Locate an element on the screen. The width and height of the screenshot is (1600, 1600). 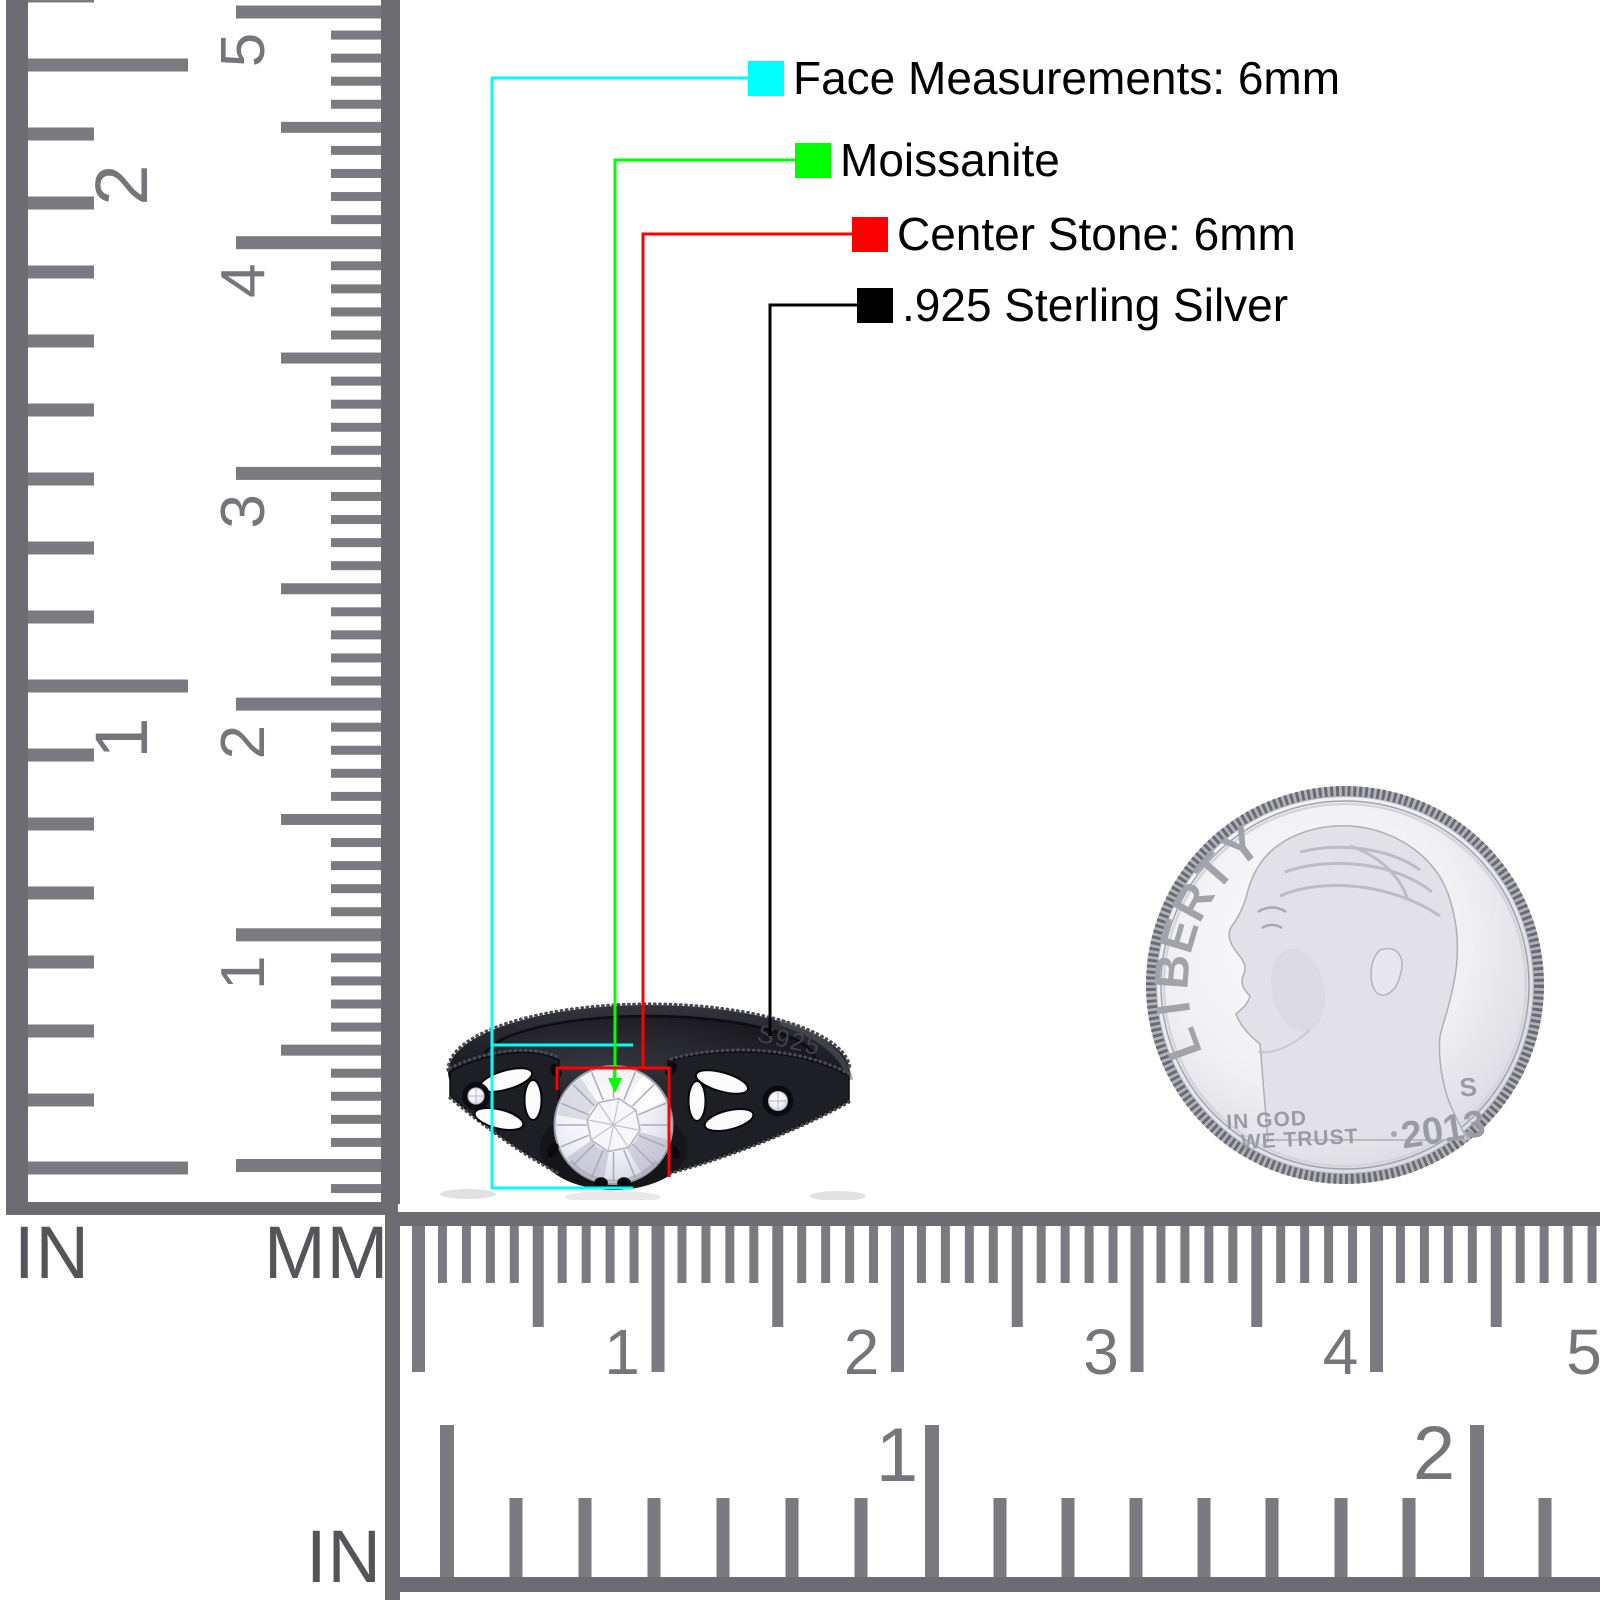
prongs is located at coordinates (613, 1125).